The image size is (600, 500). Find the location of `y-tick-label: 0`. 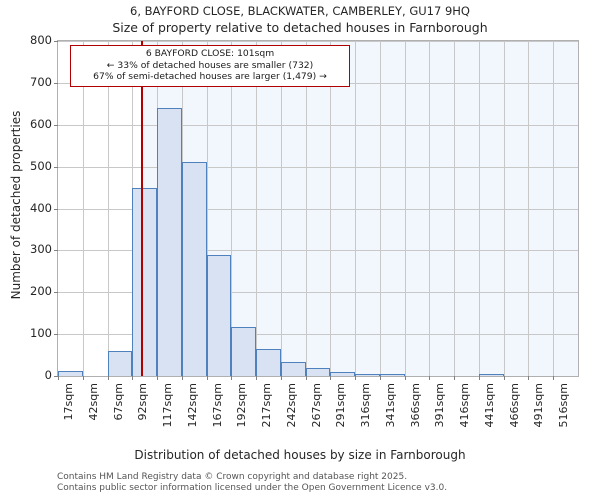

y-tick-label: 0 is located at coordinates (48, 375).